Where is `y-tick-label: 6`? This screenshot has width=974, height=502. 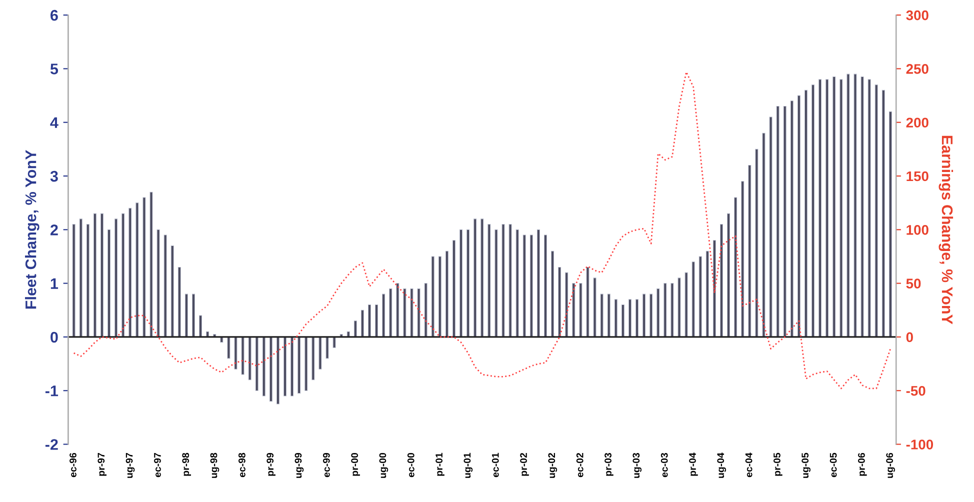
y-tick-label: 6 is located at coordinates (54, 15).